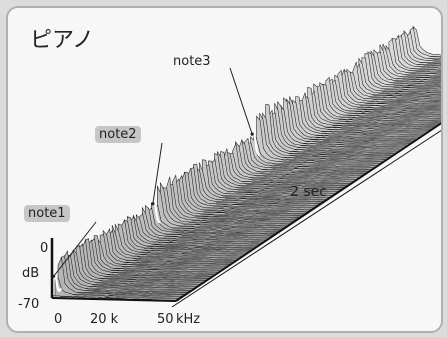  Describe the element at coordinates (62, 40) in the screenshot. I see `chart-title: ピアノ` at that location.